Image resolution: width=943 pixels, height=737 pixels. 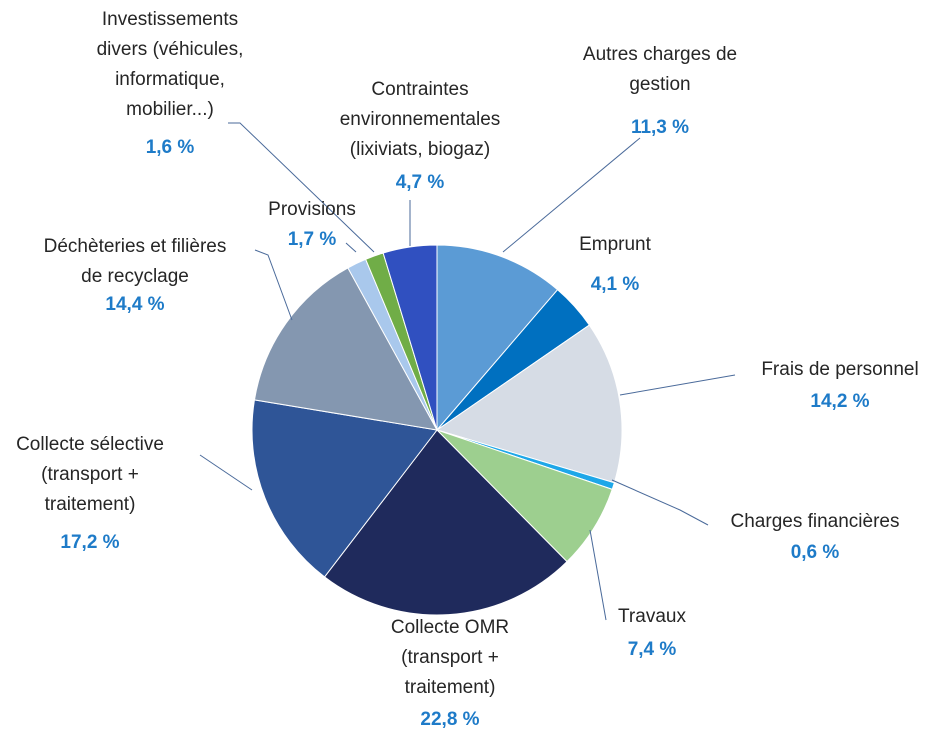 What do you see at coordinates (652, 649) in the screenshot?
I see `value-label: 7,4 %` at bounding box center [652, 649].